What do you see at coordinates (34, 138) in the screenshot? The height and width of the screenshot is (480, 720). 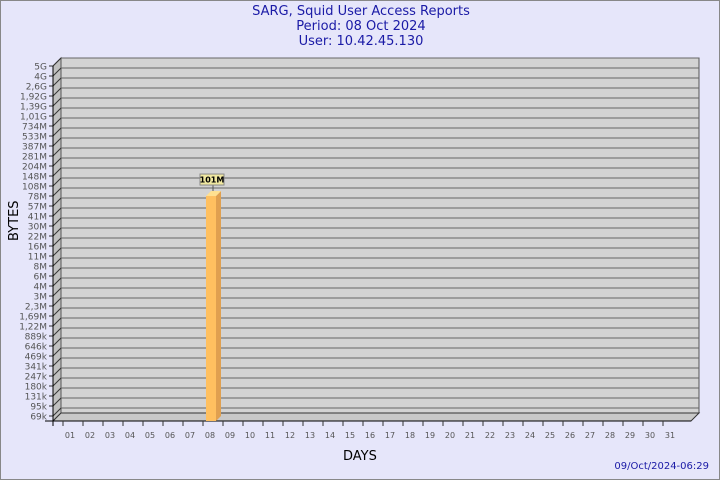 I see `y-tick-label: 533M` at bounding box center [34, 138].